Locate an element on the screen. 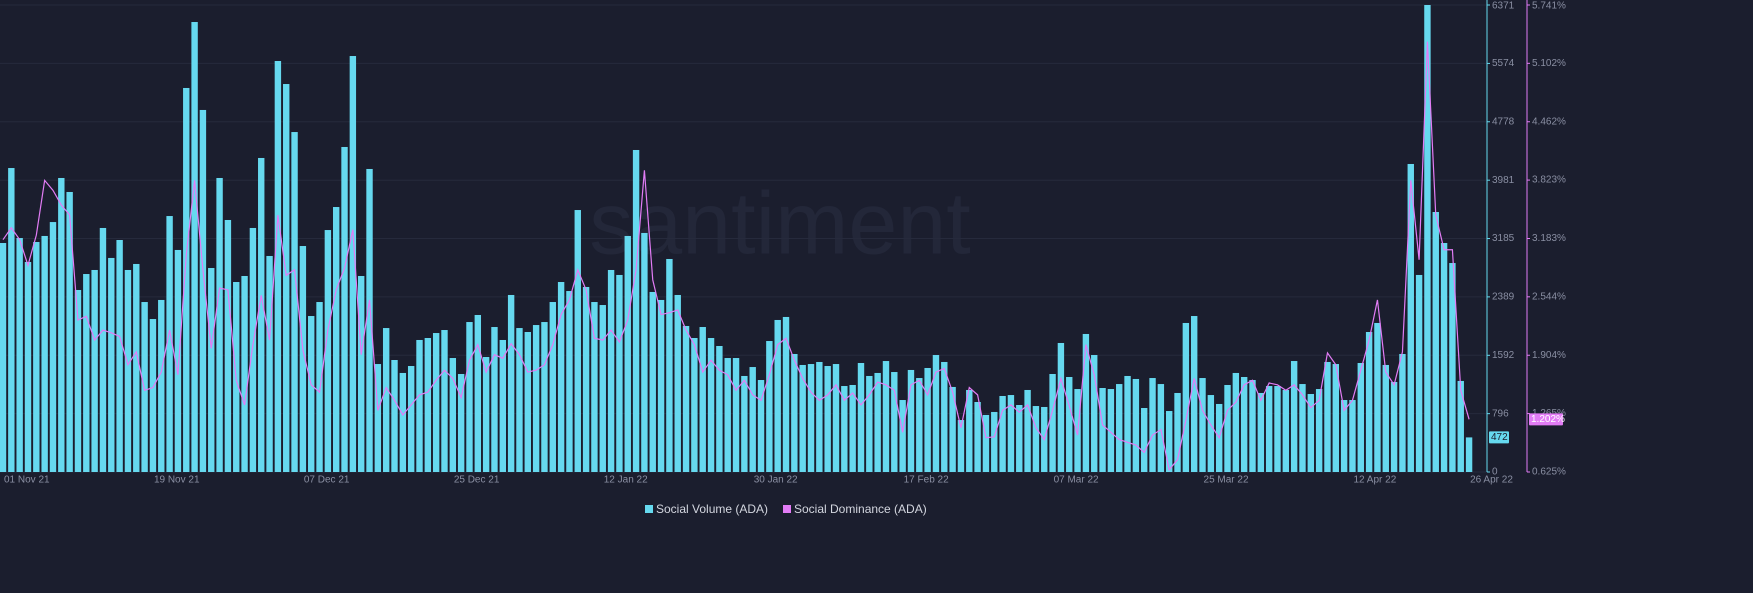 This screenshot has width=1753, height=593. y2-tick-label: 1.904% is located at coordinates (1549, 355).